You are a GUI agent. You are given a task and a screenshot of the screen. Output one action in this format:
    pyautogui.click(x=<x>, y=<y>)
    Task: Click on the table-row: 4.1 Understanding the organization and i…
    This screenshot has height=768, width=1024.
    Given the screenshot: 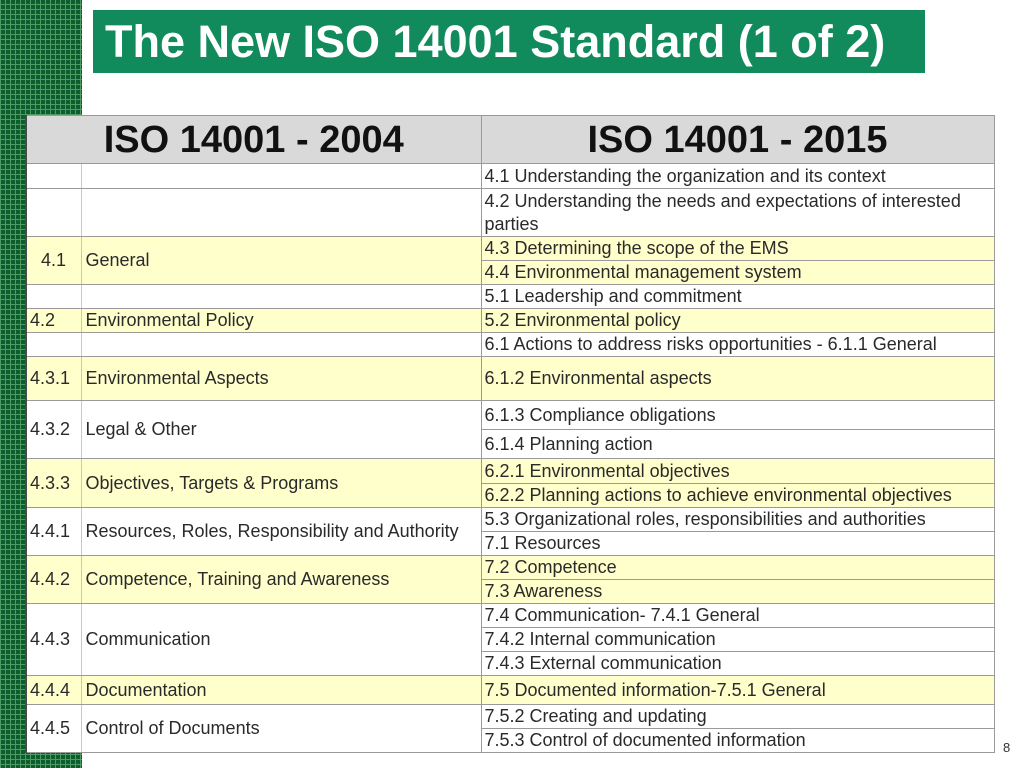 What is the action you would take?
    pyautogui.click(x=510, y=176)
    